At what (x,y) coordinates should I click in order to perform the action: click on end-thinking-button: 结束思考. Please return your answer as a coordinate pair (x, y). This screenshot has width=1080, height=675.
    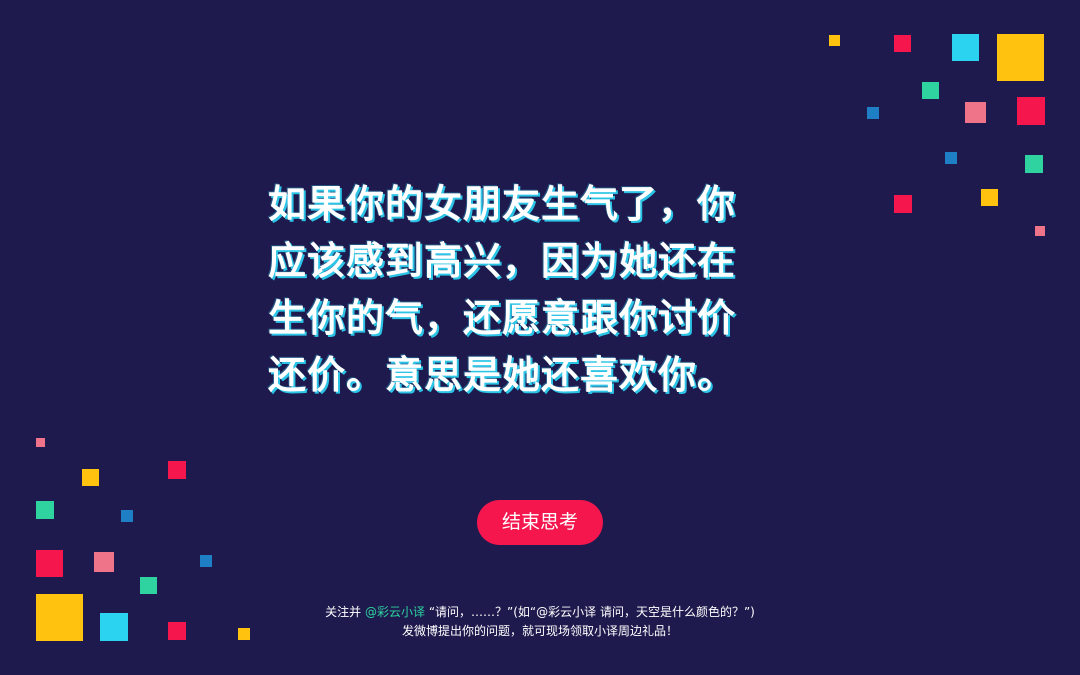
    Looking at the image, I should click on (540, 522).